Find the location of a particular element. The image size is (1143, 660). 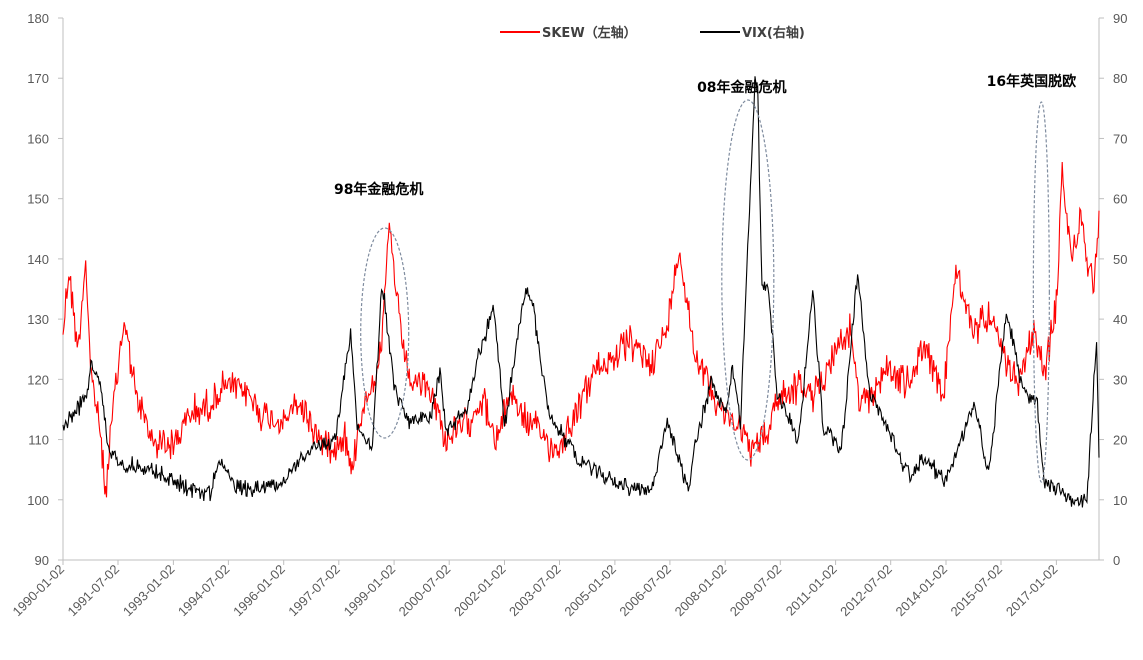

x-tick-label: 2014-01-02 is located at coordinates (921, 591).